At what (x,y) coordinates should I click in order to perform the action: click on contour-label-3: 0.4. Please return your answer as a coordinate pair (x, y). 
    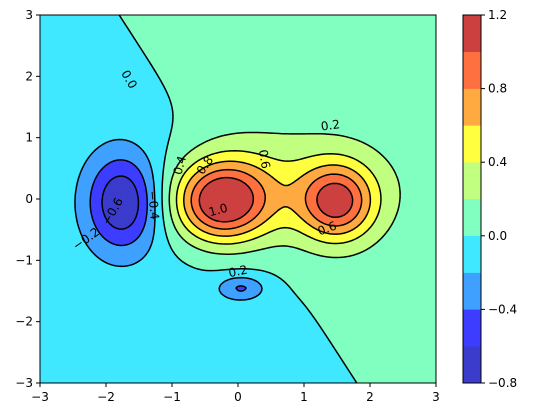
    Looking at the image, I should click on (180, 165).